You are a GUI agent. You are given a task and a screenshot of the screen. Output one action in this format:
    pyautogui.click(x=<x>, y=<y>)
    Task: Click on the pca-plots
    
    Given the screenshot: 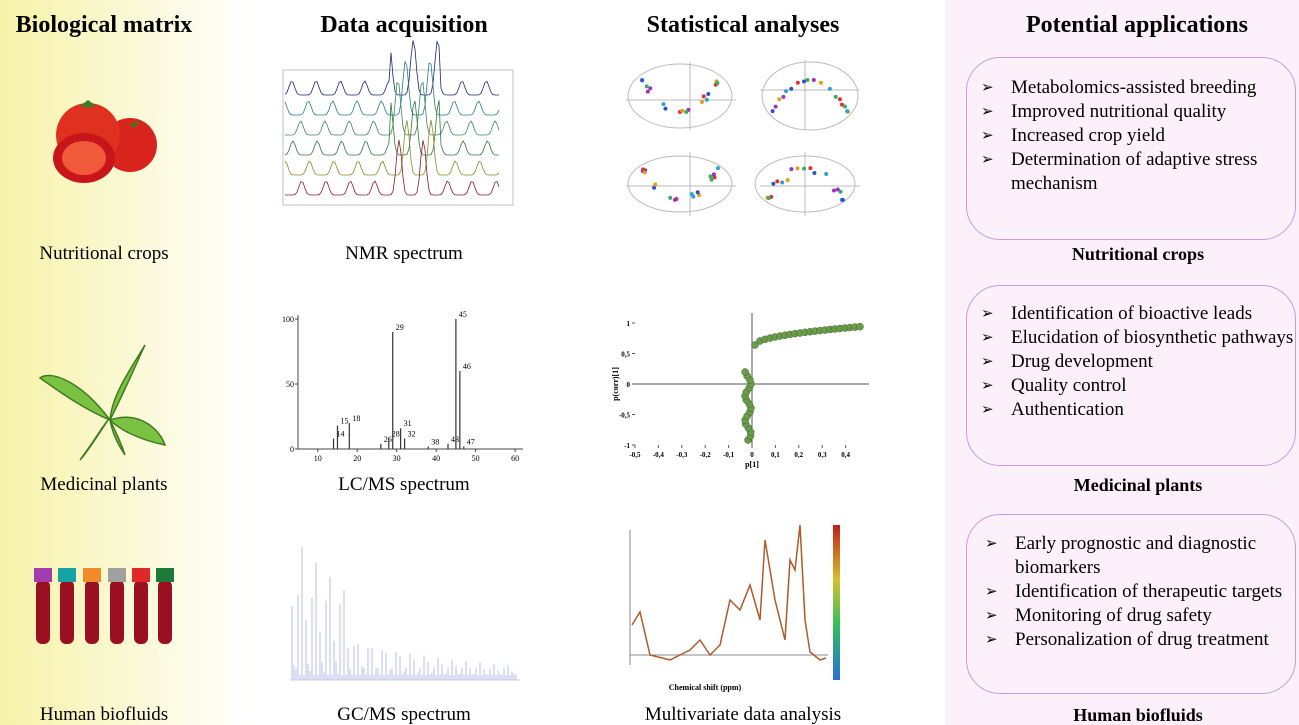 What is the action you would take?
    pyautogui.click(x=743, y=138)
    